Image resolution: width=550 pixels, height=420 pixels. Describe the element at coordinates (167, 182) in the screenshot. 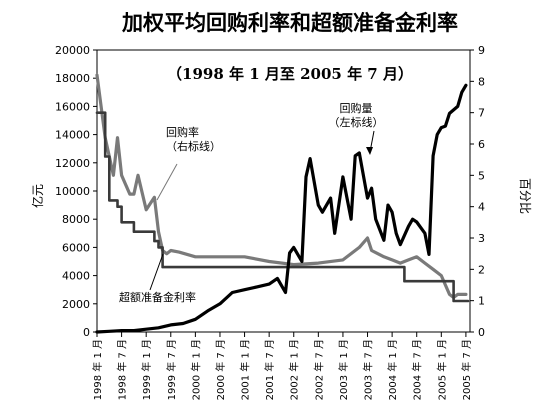

I see `annotation-pointer-repo-rate` at that location.